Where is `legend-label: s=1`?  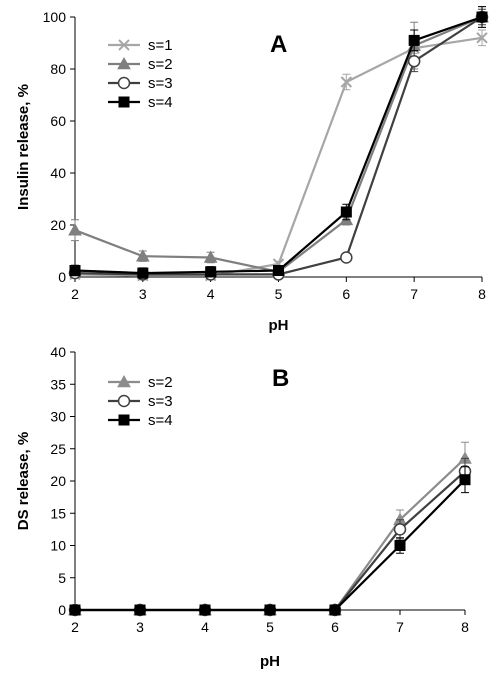
legend-label: s=1 is located at coordinates (160, 45).